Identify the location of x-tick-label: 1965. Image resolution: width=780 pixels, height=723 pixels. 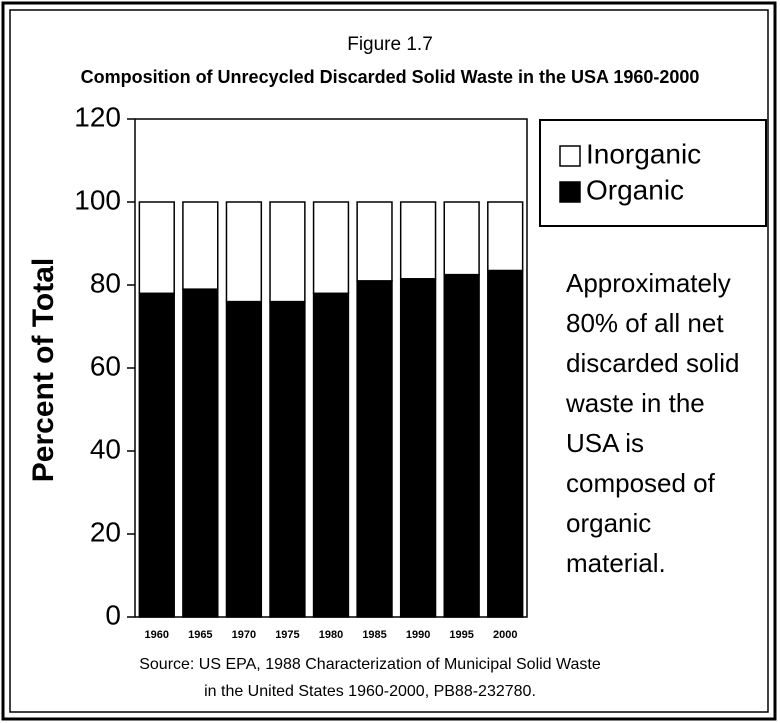
(200, 635).